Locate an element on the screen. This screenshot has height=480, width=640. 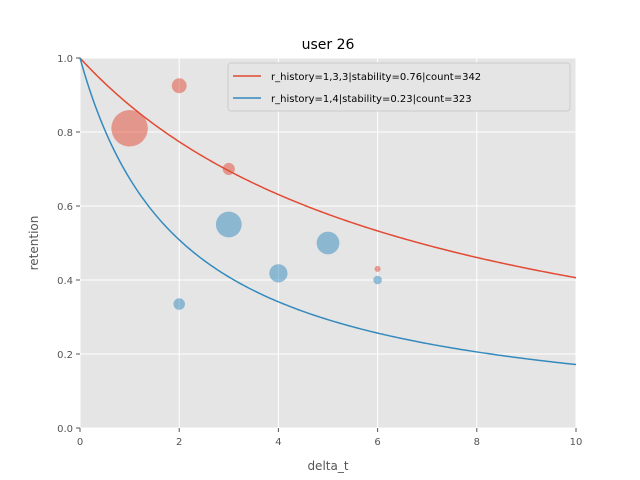
x-tick-label: 4 is located at coordinates (278, 442).